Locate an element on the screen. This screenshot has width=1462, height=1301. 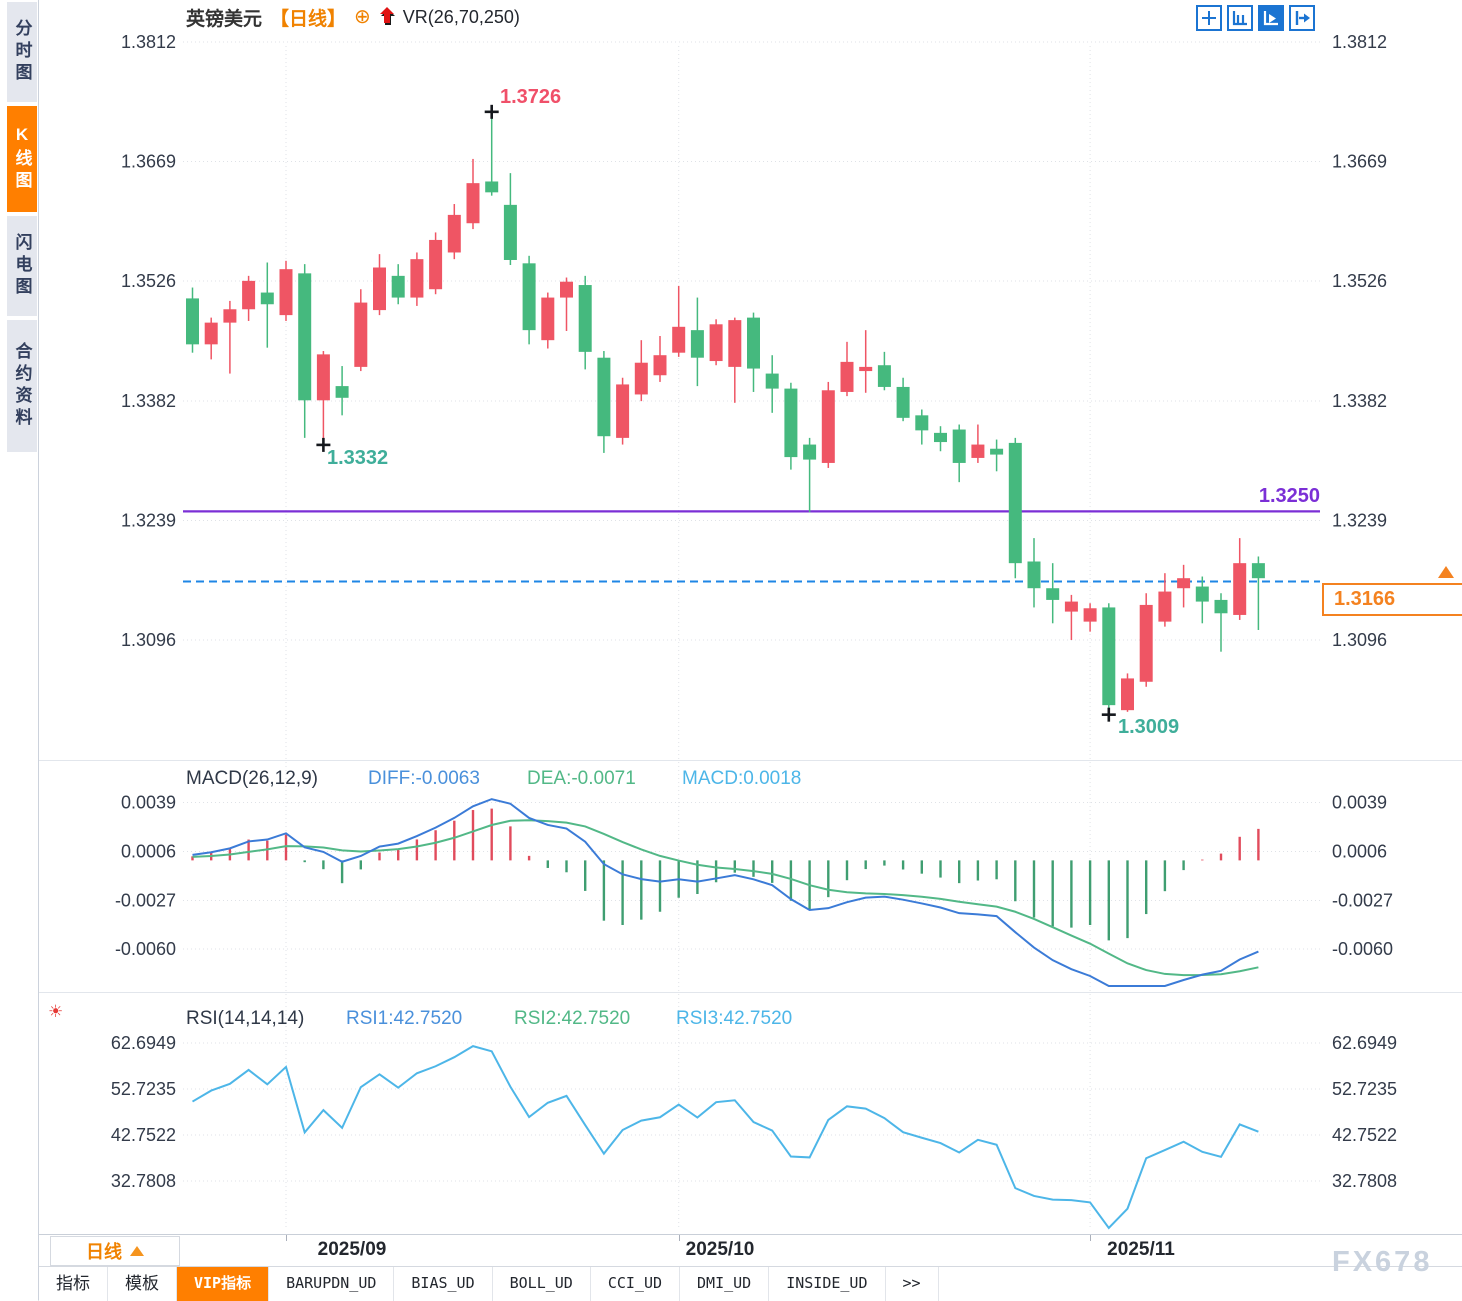
red-up-arrow-icon is located at coordinates (387, 16).